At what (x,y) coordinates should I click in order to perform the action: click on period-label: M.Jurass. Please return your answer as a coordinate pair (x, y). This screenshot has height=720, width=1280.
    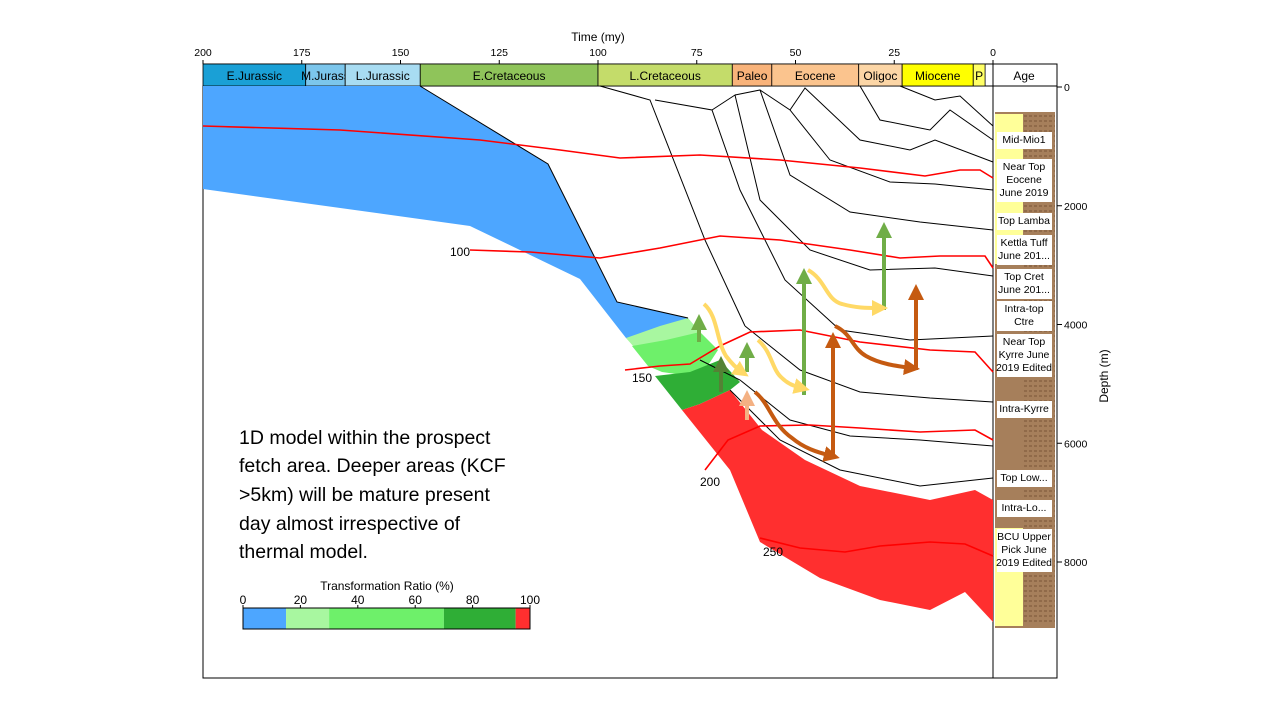
    Looking at the image, I should click on (325, 76).